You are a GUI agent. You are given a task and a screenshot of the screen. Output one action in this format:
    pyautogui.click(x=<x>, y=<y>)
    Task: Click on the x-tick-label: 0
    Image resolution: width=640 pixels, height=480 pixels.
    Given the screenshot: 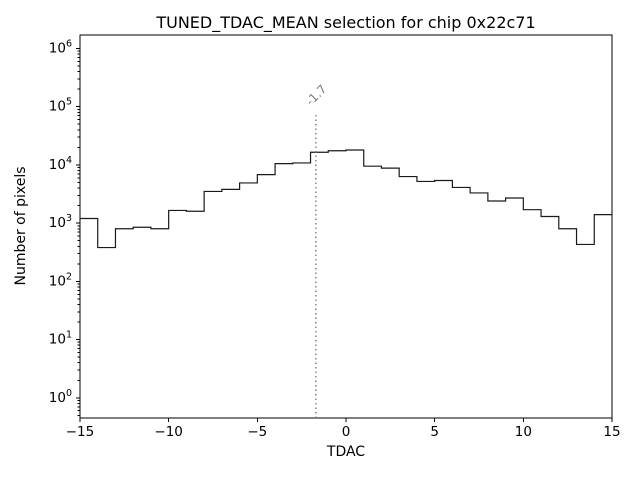 What is the action you would take?
    pyautogui.click(x=346, y=432)
    